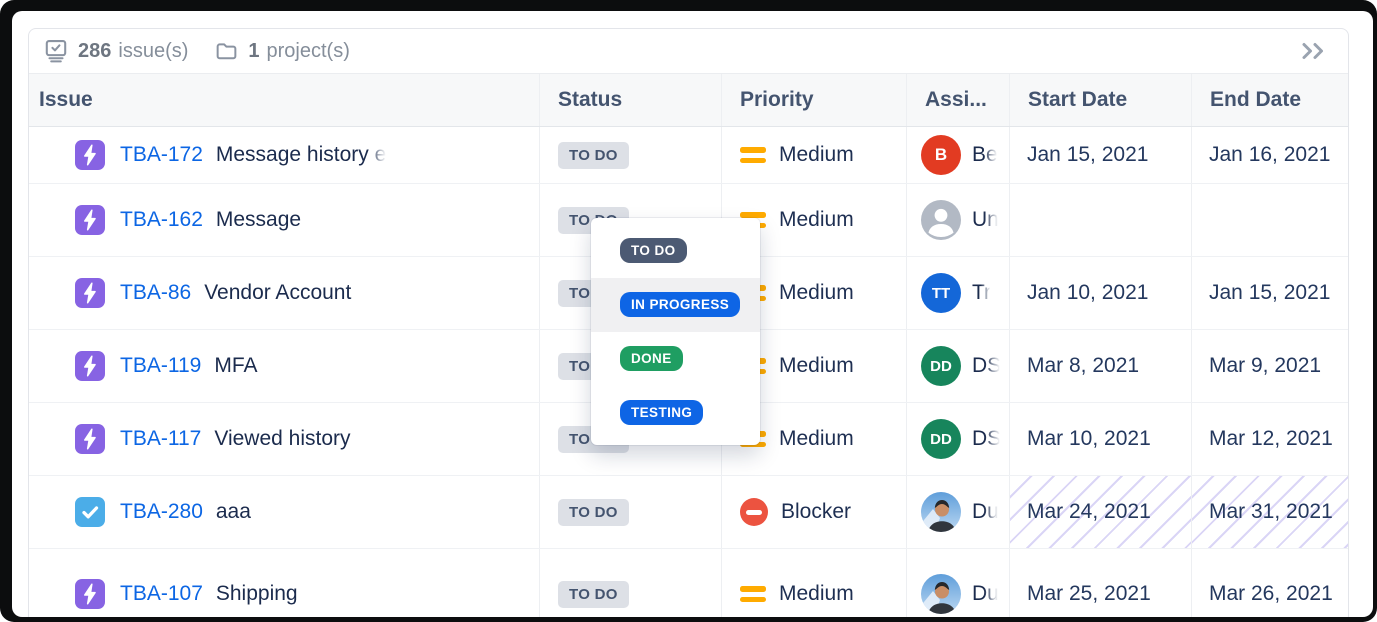 This screenshot has width=1377, height=622. What do you see at coordinates (1269, 583) in the screenshot?
I see `end-date-cell: Mar 26, 2021` at bounding box center [1269, 583].